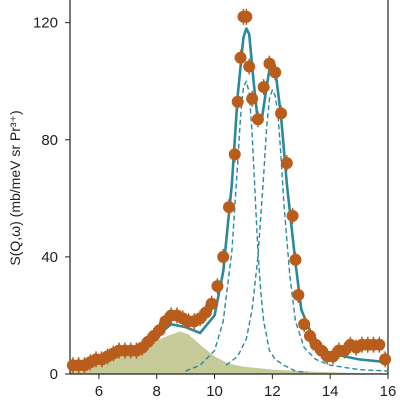 This screenshot has height=400, width=400. I want to click on background-fill-area, so click(229, 352).